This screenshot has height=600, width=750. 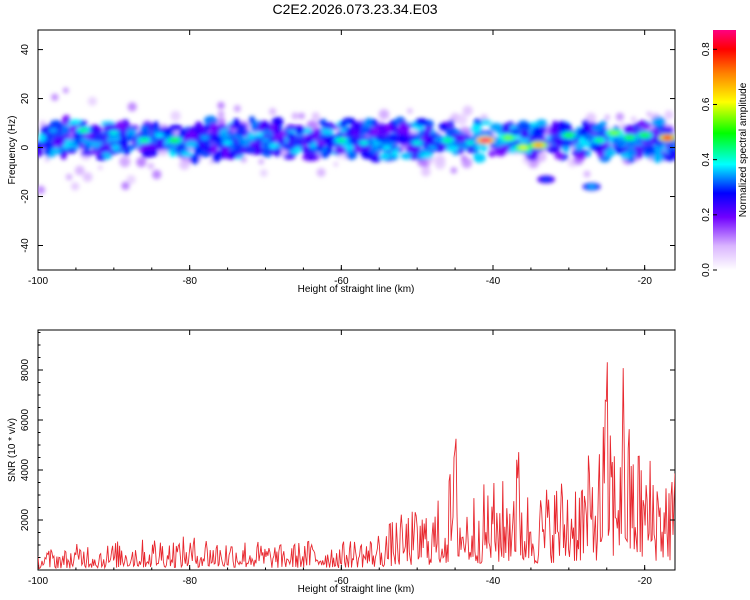 I want to click on y-tick-label: 40, so click(x=25, y=50).